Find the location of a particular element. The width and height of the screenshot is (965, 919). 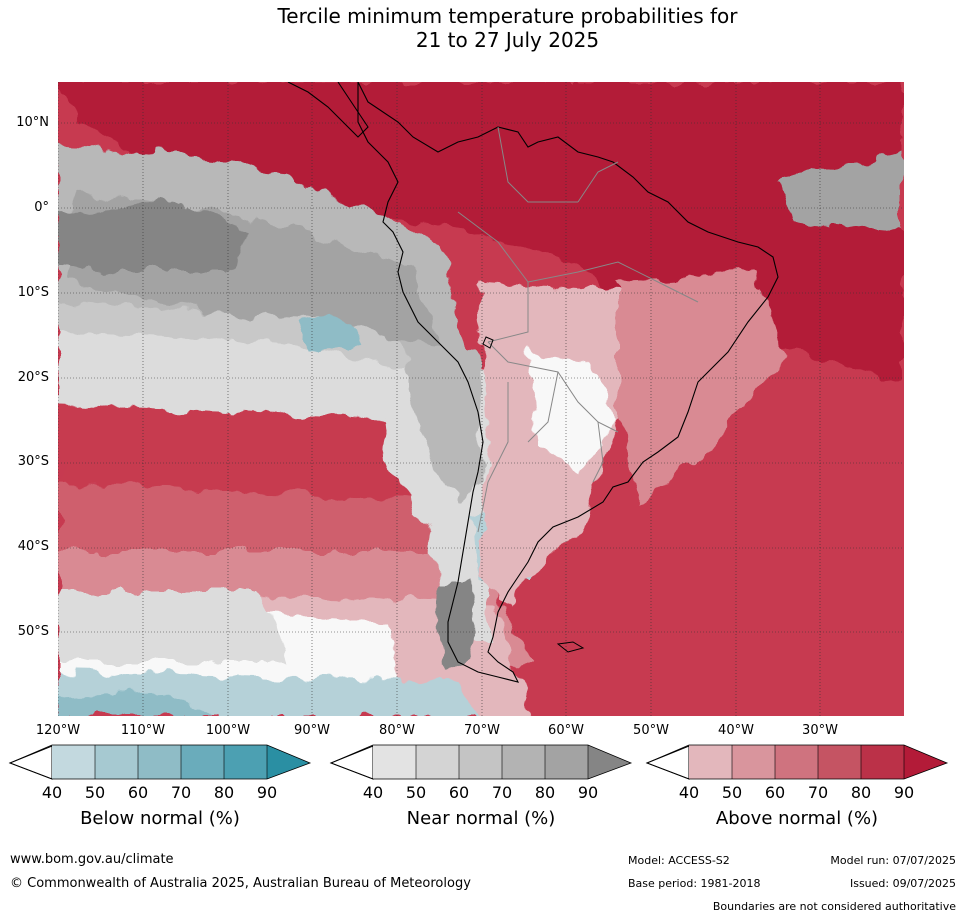

lat-label-20s: 20°S is located at coordinates (33, 377).